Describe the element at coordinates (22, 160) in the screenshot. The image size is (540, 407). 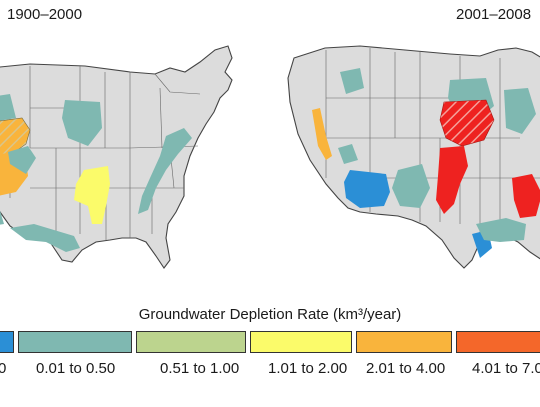
I see `teal-plains` at that location.